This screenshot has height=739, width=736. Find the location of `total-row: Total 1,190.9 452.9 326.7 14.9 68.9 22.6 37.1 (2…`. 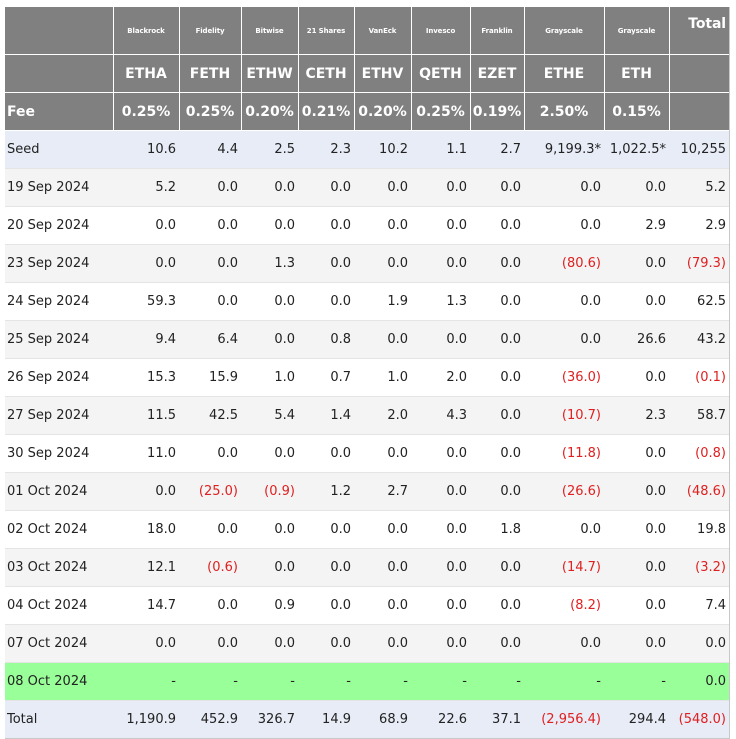

total-row: Total 1,190.9 452.9 326.7 14.9 68.9 22.6 37.1 (2… is located at coordinates (367, 719).